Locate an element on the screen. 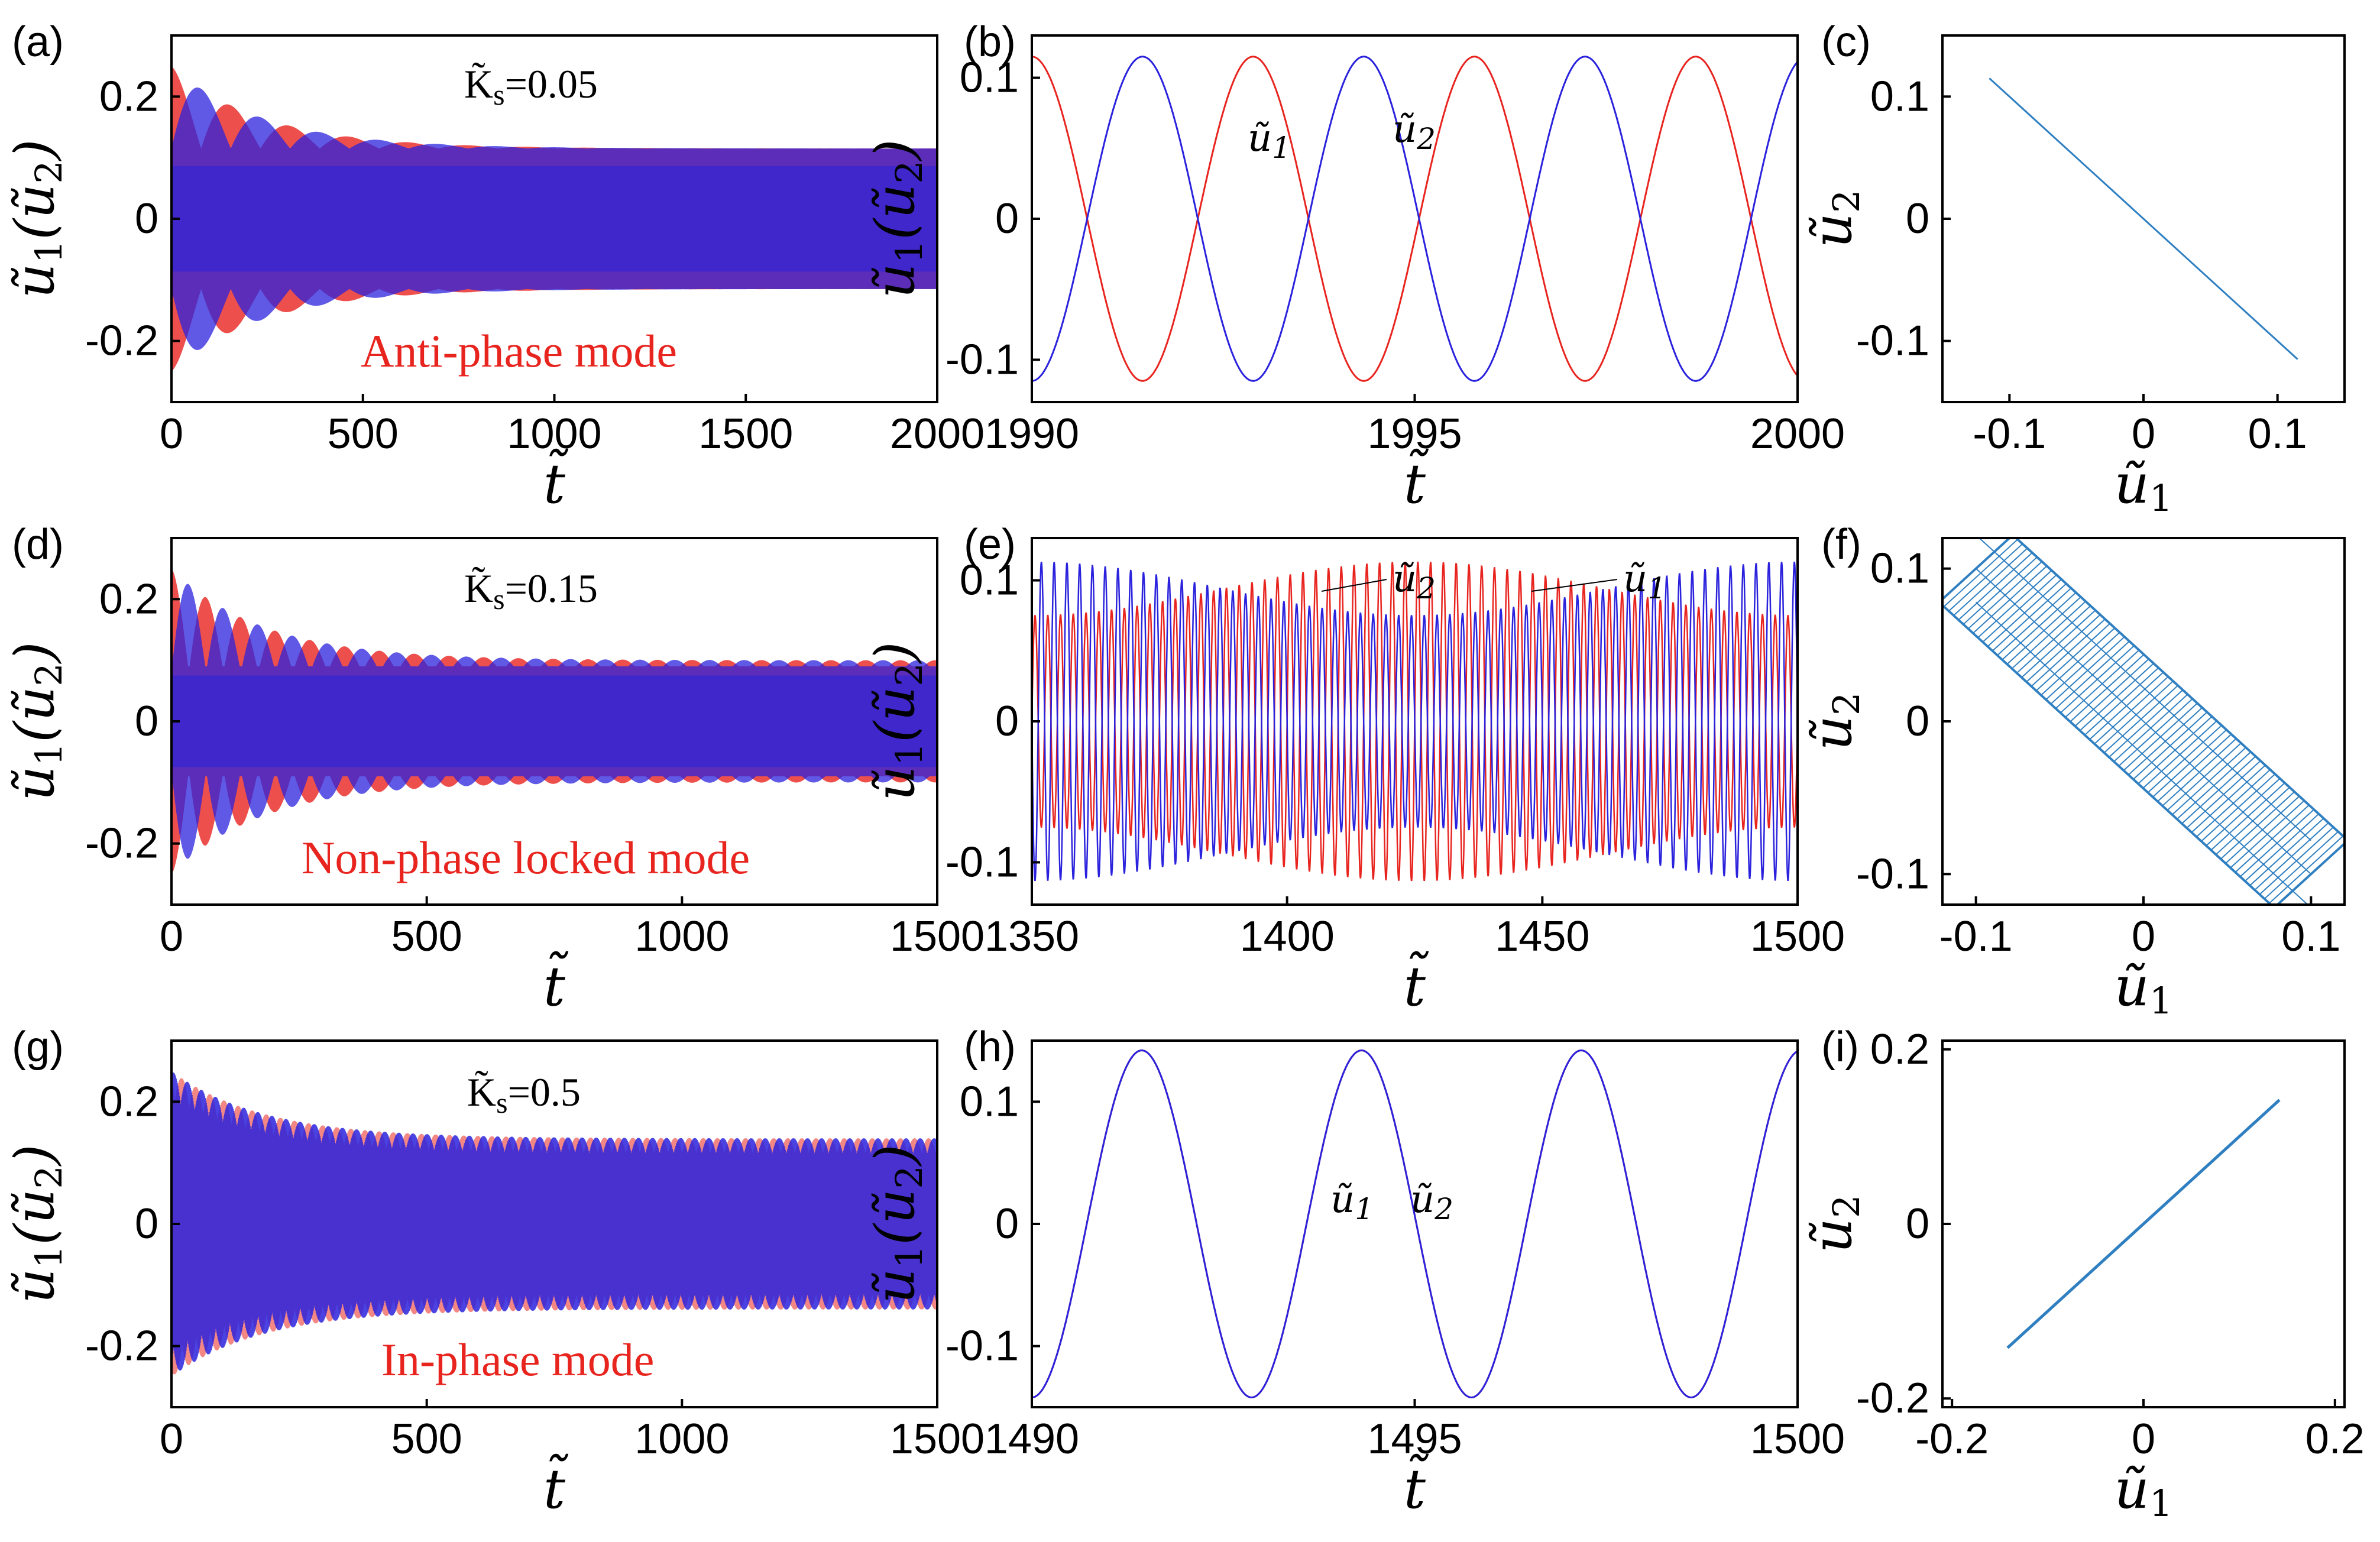 This screenshot has height=1542, width=2380. phase-band-outline-f is located at coordinates (2143, 721).